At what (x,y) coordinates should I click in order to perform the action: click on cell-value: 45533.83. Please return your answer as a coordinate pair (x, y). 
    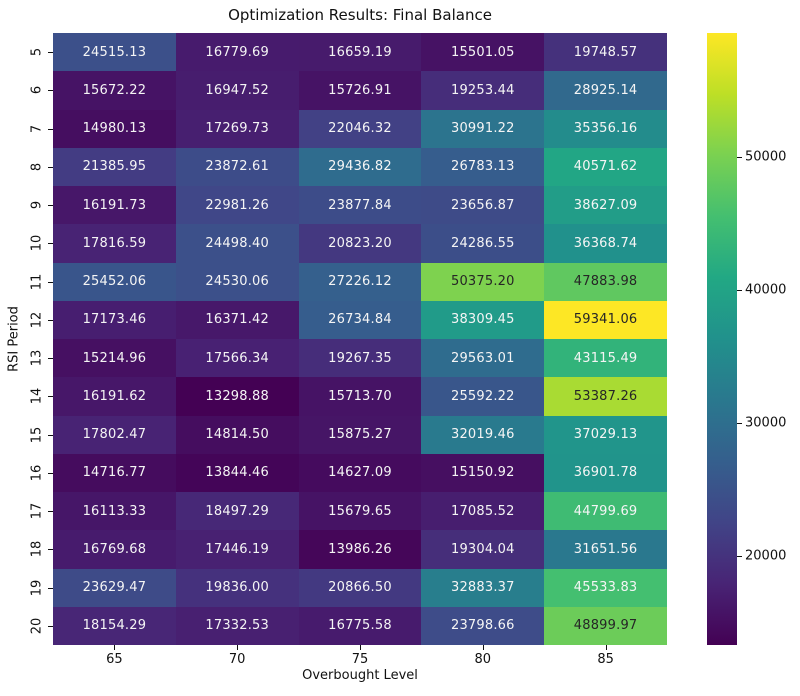
    Looking at the image, I should click on (605, 588).